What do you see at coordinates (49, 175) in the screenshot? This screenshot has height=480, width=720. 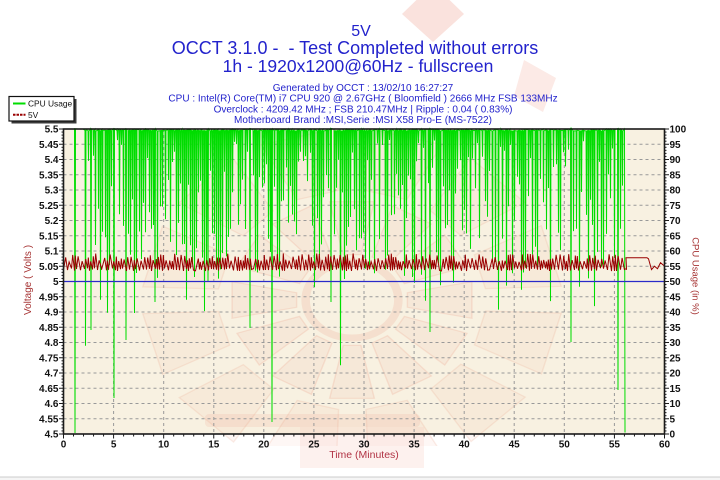 I see `svg-text: 5.35` at bounding box center [49, 175].